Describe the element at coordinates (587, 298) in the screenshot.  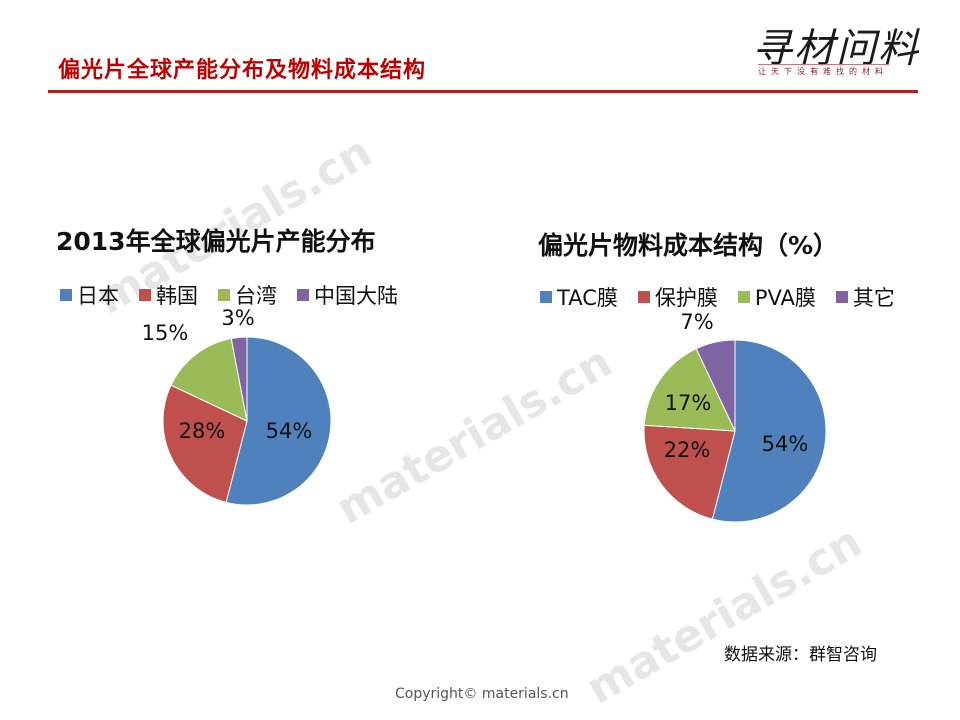
I see `legend-label: TAC膜` at that location.